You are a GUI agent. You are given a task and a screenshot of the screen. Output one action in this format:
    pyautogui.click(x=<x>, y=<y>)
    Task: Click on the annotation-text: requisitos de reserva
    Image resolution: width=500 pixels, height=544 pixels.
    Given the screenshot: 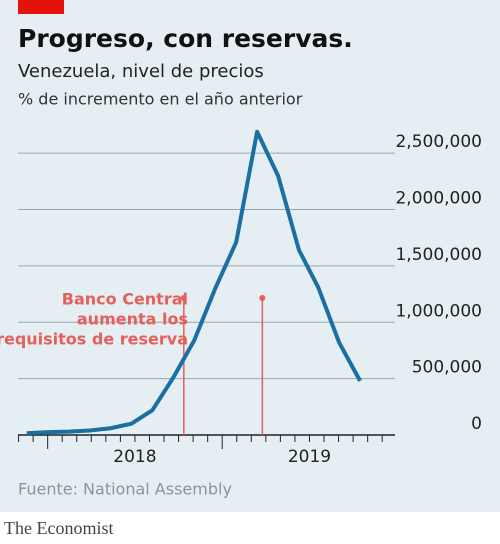 What is the action you would take?
    pyautogui.click(x=94, y=339)
    